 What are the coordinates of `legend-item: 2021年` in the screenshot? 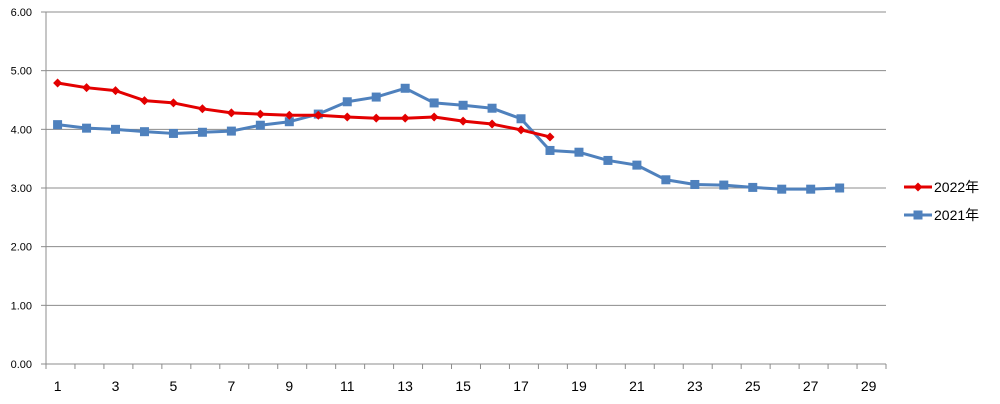 It's located at (941, 215).